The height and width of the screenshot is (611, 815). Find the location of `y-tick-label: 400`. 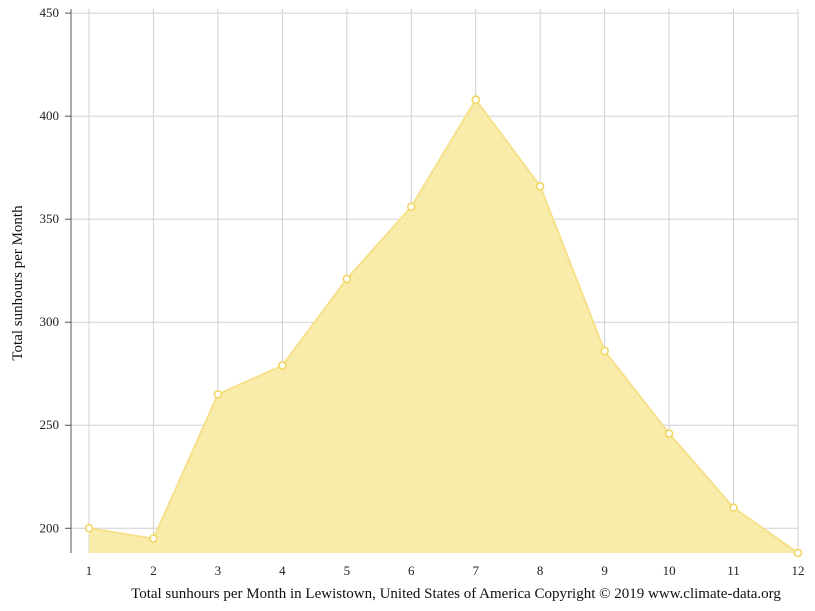

y-tick-label: 400 is located at coordinates (50, 115).